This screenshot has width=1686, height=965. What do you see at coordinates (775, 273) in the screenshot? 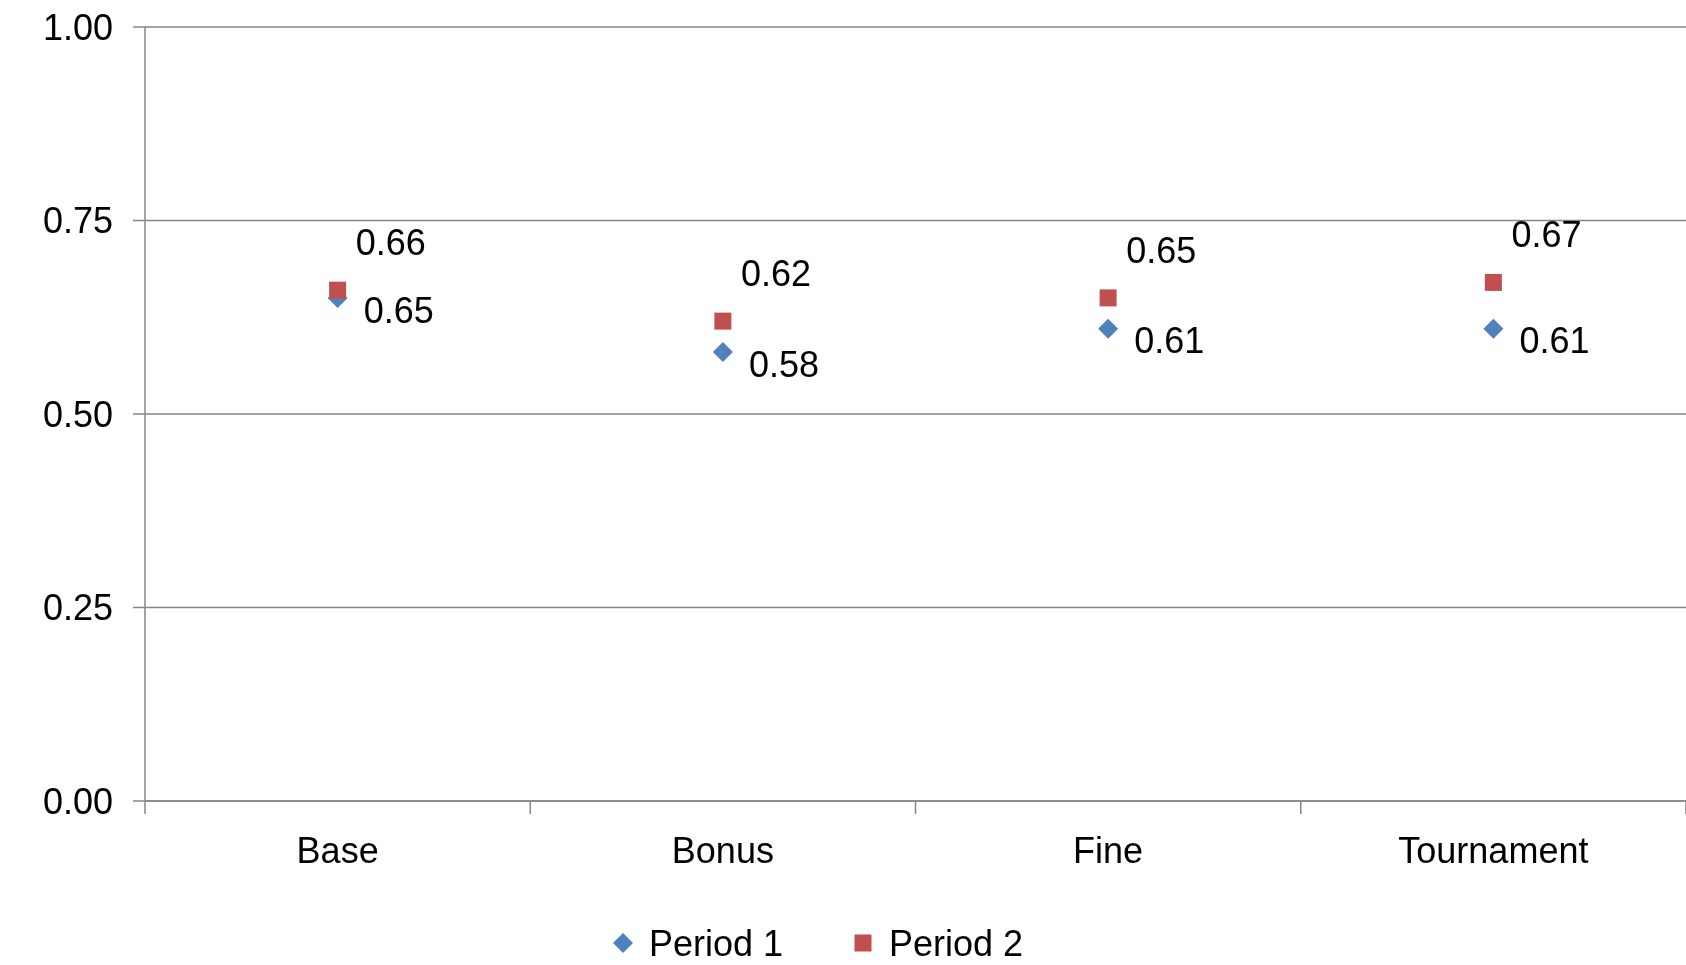
I see `data-label: 0.62` at bounding box center [775, 273].